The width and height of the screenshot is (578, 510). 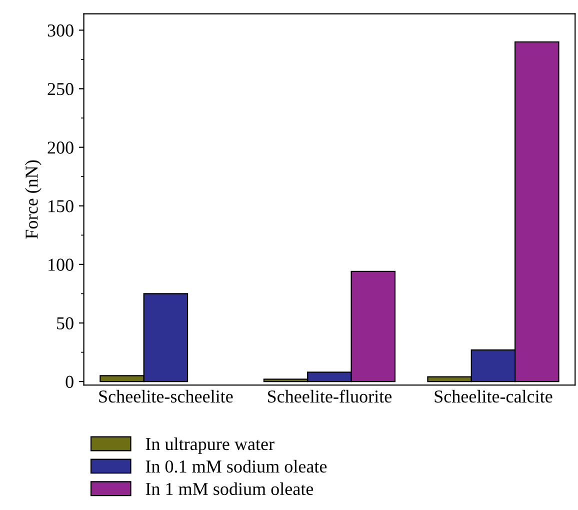 I want to click on x-tick-label: Scheelite-scheelite, so click(x=166, y=396).